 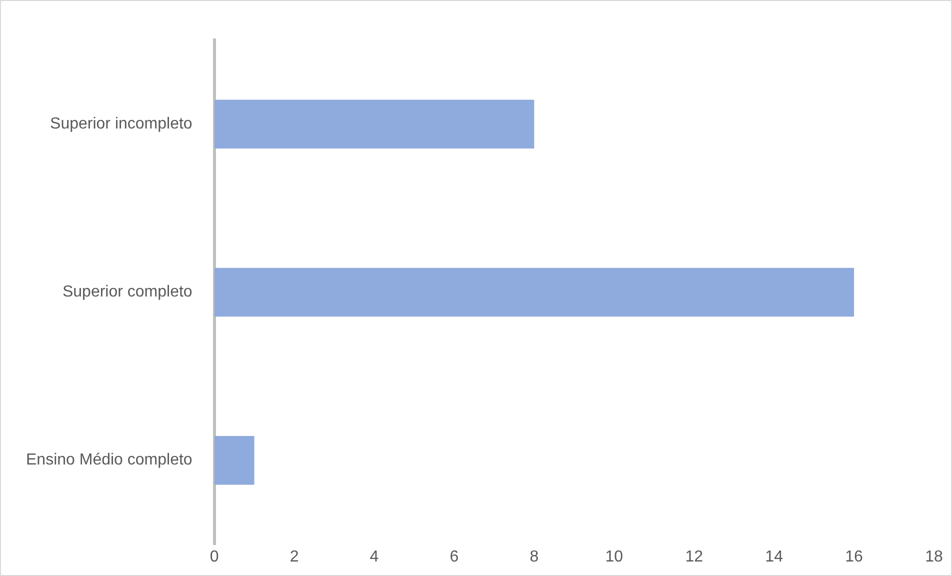 What do you see at coordinates (127, 292) in the screenshot?
I see `y-tick-label: Superior completo` at bounding box center [127, 292].